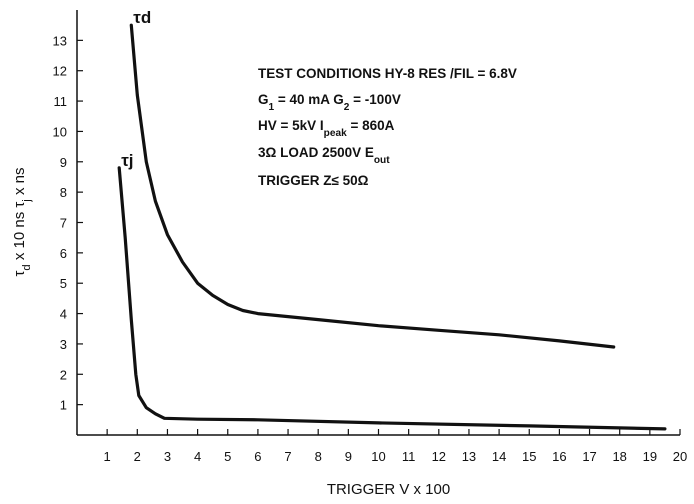  I want to click on text-span: HV = 5kV I, so click(291, 125).